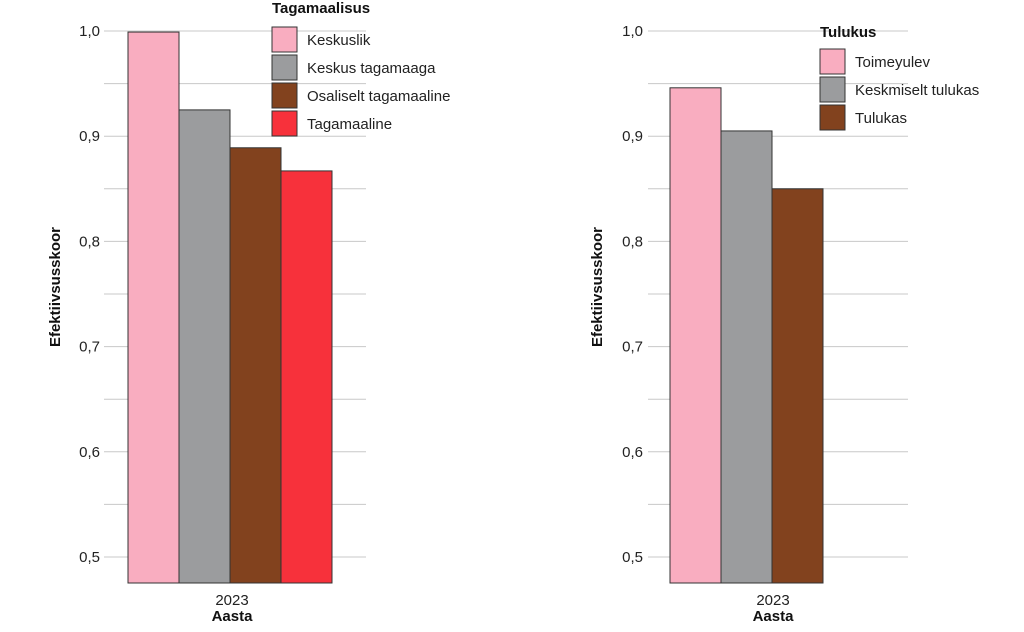  Describe the element at coordinates (371, 68) in the screenshot. I see `legend-label: Keskus tagamaaga` at that location.